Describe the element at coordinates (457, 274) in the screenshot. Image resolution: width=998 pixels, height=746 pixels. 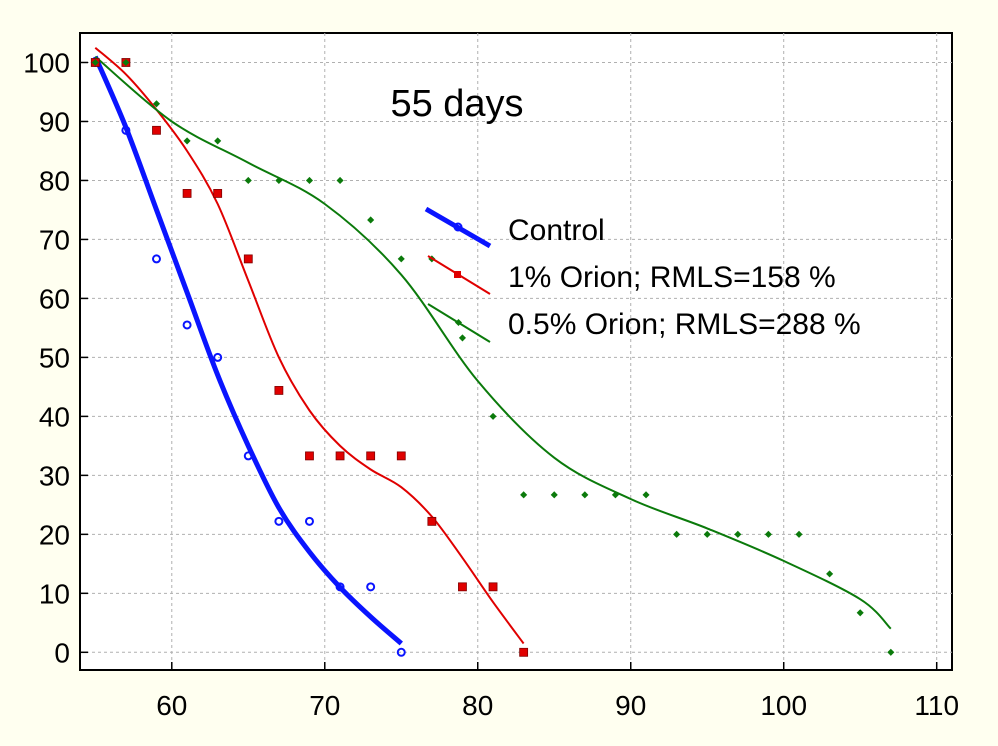
I see `legend-marker-1pct` at that location.